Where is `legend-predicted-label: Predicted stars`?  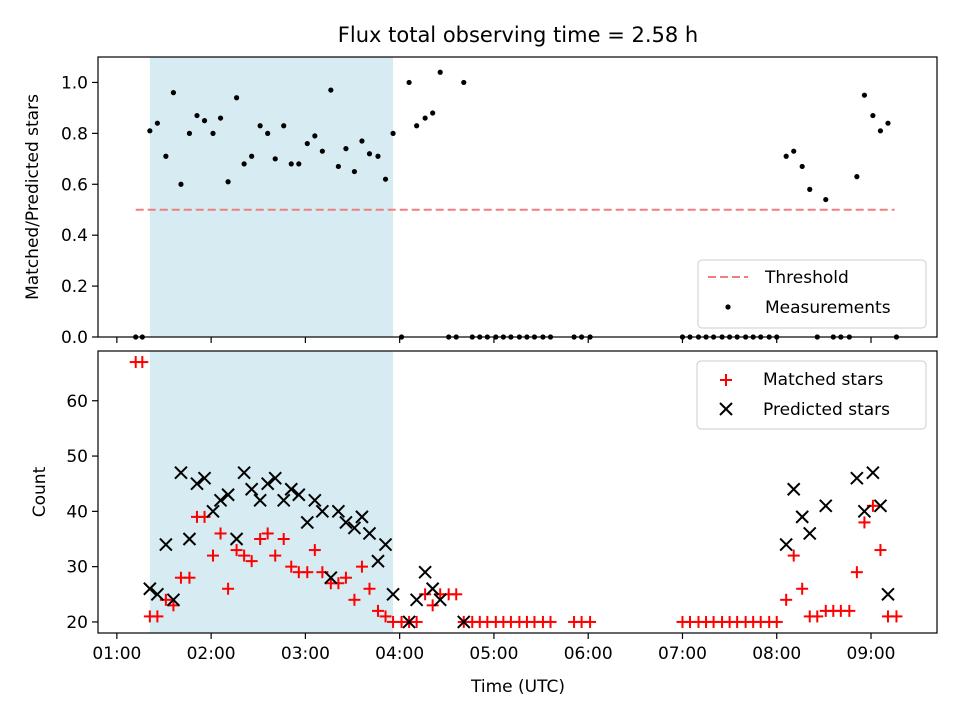
legend-predicted-label: Predicted stars is located at coordinates (826, 410).